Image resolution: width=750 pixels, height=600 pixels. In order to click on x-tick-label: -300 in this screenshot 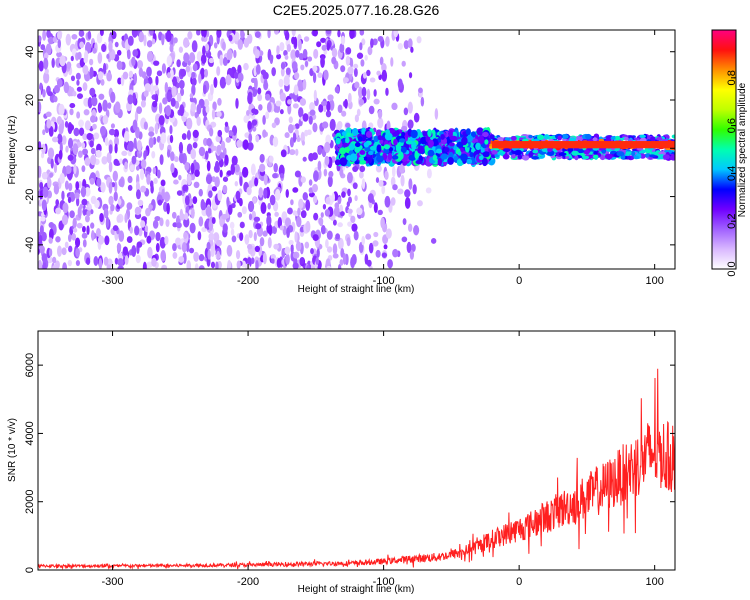, I will do `click(113, 281)`.